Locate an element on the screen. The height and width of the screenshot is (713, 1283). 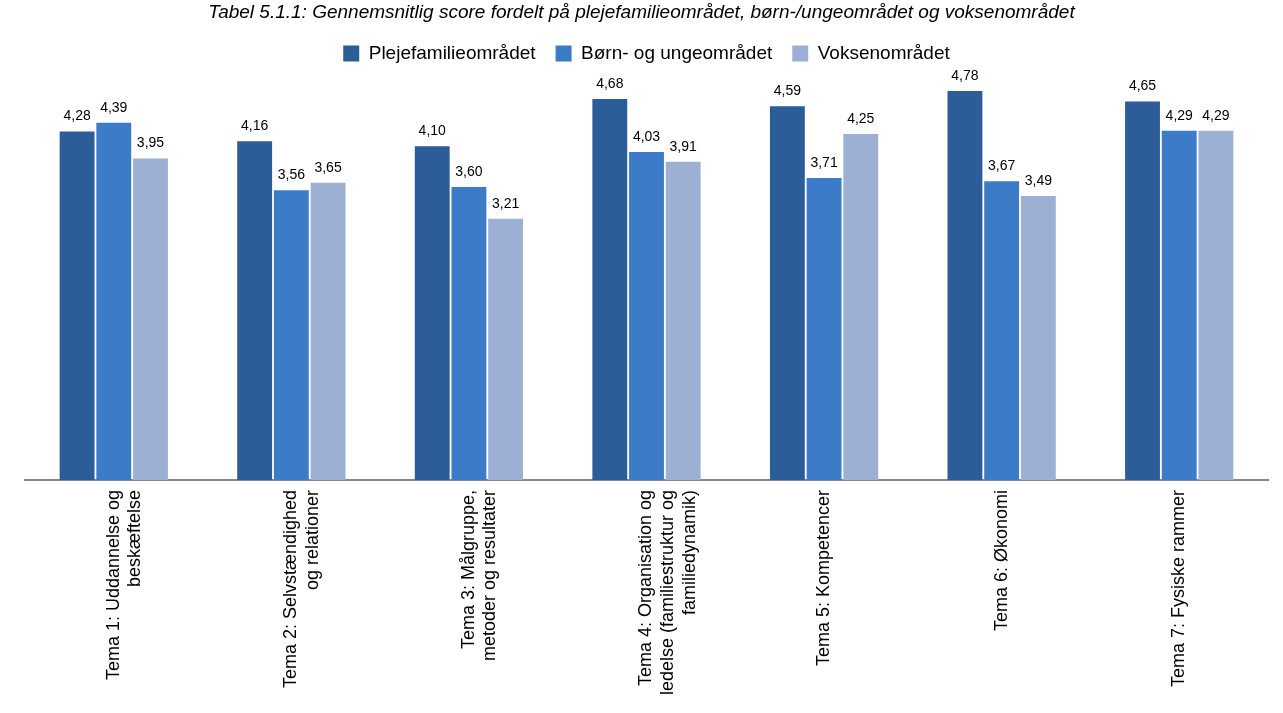
data-label: 4,68 is located at coordinates (610, 82).